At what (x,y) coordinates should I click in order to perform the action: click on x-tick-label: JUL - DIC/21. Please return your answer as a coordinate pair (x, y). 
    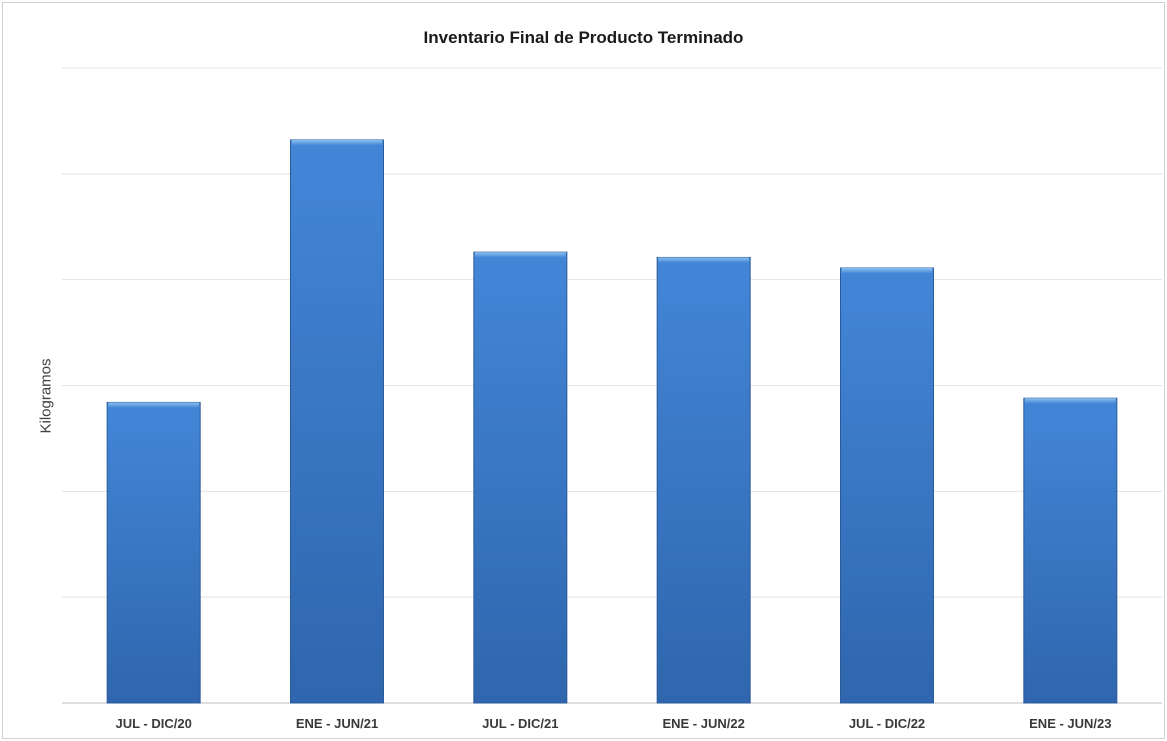
    Looking at the image, I should click on (520, 723).